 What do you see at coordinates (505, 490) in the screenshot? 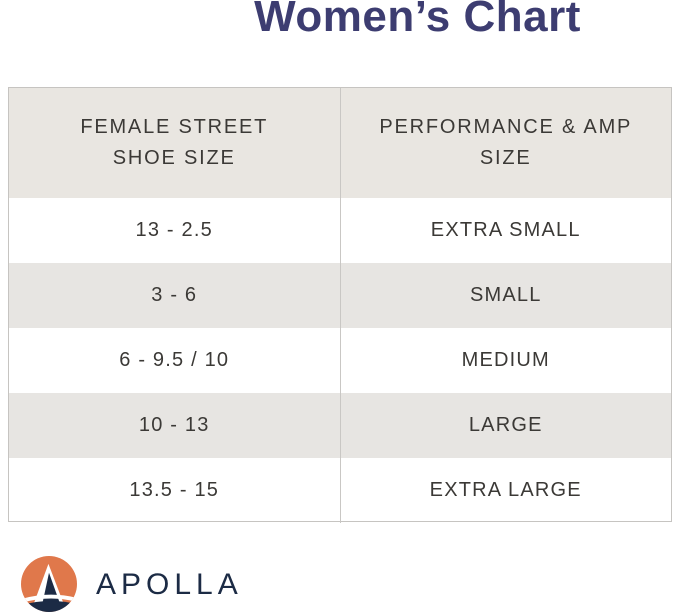
I see `cell-size: EXTRA LARGE` at bounding box center [505, 490].